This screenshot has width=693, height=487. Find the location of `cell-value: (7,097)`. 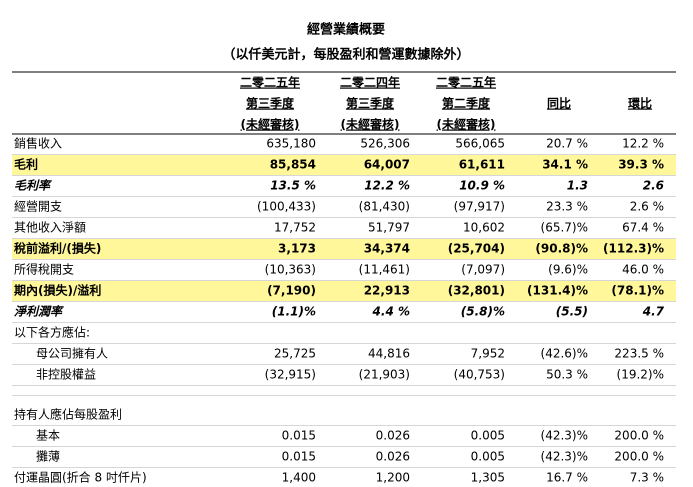

cell-value: (7,097) is located at coordinates (483, 270).